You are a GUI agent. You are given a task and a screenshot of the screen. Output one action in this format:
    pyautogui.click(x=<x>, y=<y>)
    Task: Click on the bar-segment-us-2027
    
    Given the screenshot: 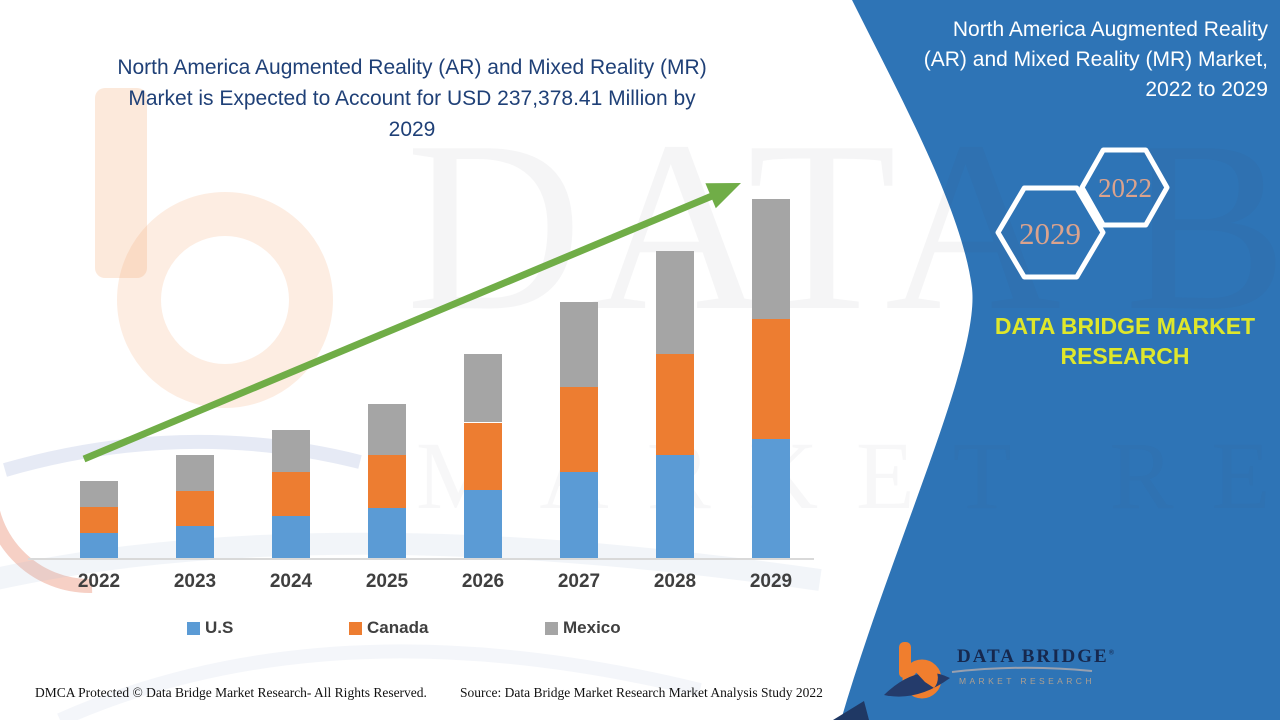 What is the action you would take?
    pyautogui.click(x=579, y=515)
    